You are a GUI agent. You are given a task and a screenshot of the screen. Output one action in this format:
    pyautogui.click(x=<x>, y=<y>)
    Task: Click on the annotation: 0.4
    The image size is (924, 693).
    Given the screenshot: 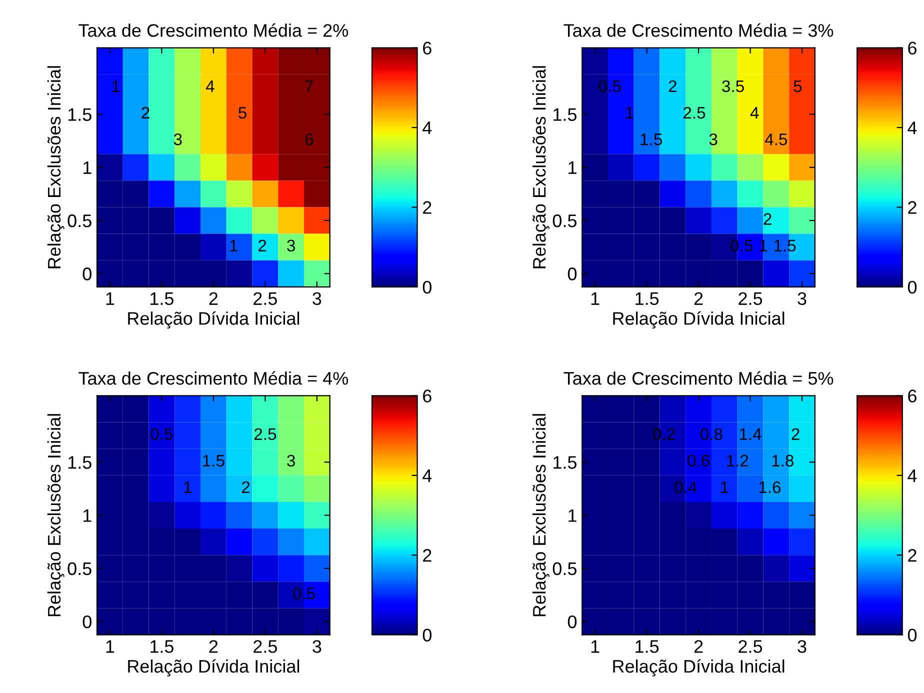 What is the action you would take?
    pyautogui.click(x=685, y=487)
    